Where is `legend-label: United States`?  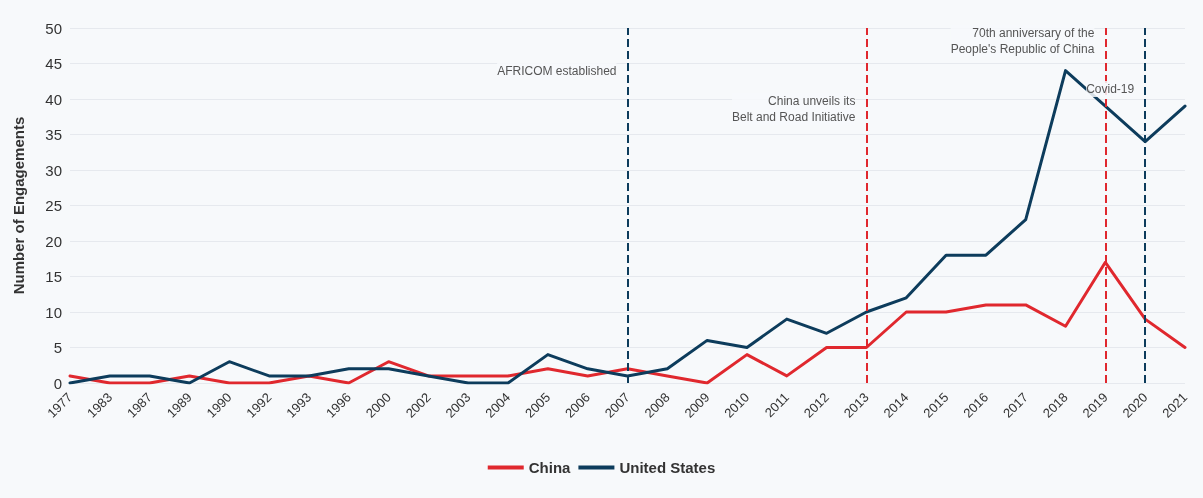
legend-label: United States is located at coordinates (667, 467).